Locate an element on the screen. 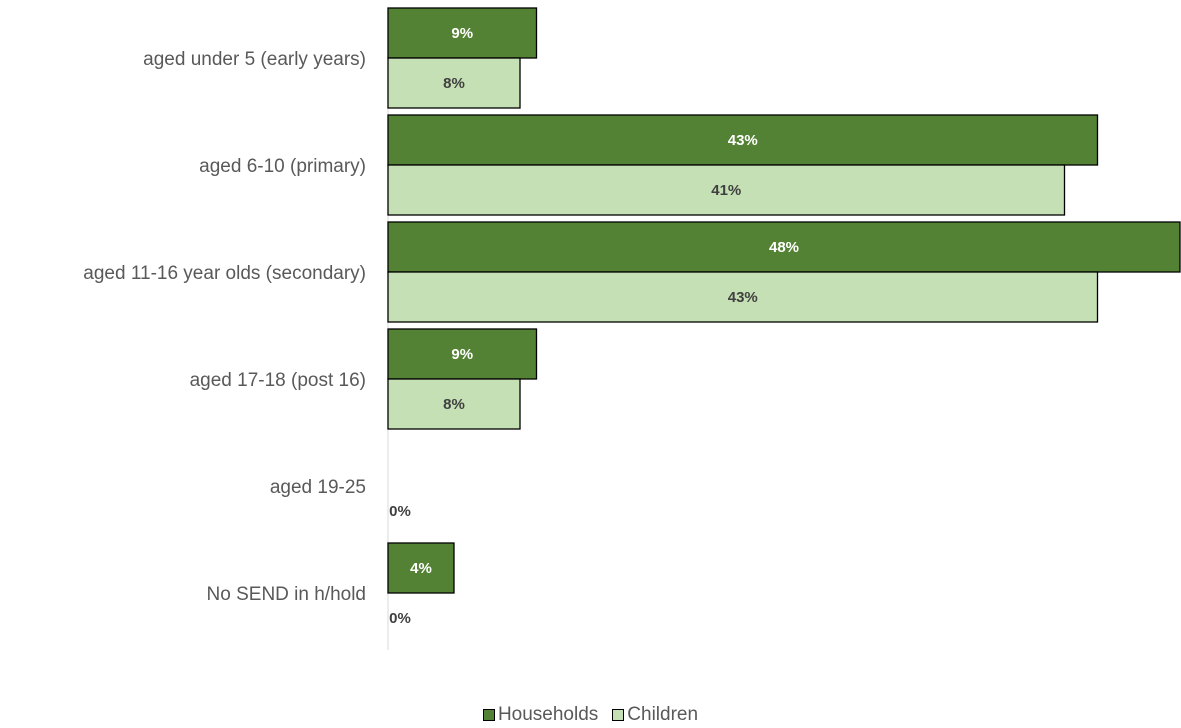  children-value-label-1: 41% is located at coordinates (726, 190).